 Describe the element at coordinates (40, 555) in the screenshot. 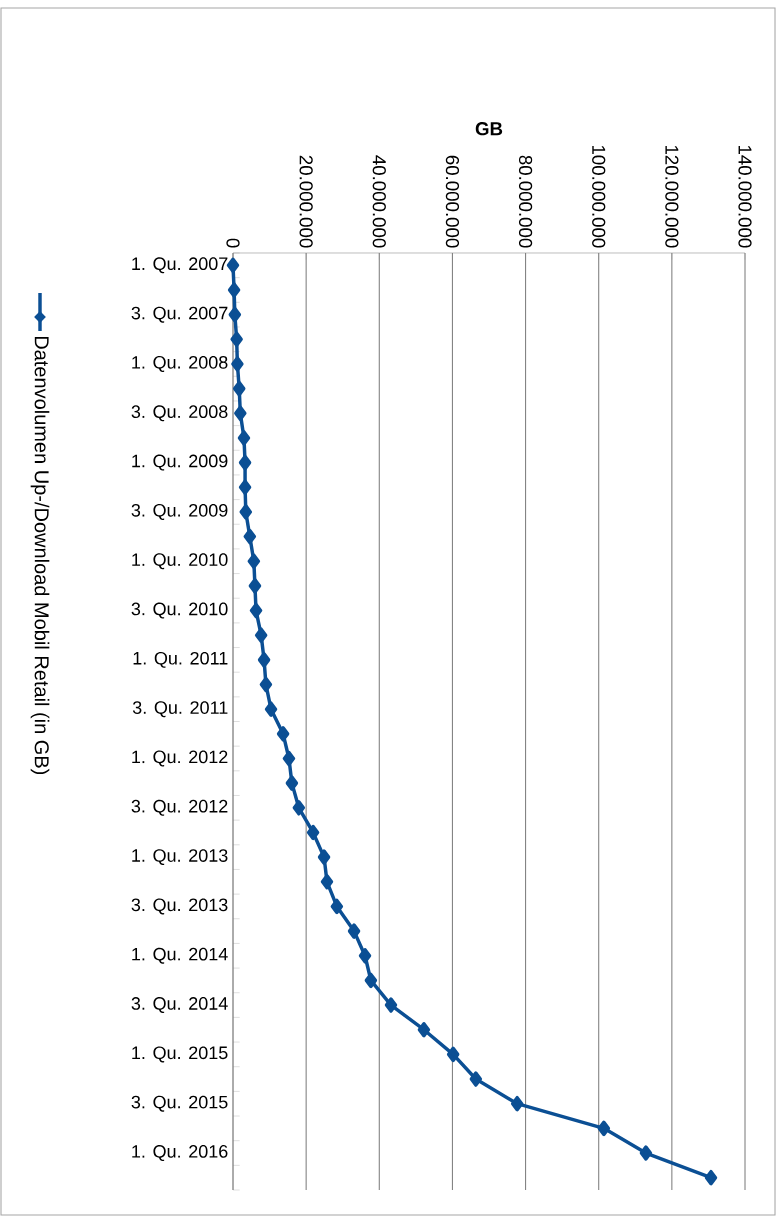

I see `legend-label: Datenvolumen Up-/Download Mobil Retail (in GB)` at that location.